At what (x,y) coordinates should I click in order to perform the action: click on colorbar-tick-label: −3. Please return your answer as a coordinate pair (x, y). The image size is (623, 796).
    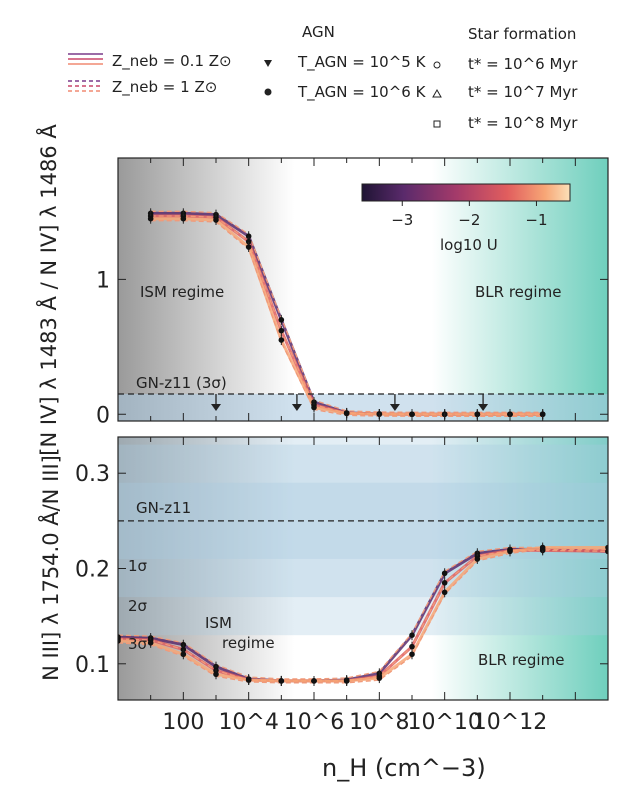
    Looking at the image, I should click on (402, 220).